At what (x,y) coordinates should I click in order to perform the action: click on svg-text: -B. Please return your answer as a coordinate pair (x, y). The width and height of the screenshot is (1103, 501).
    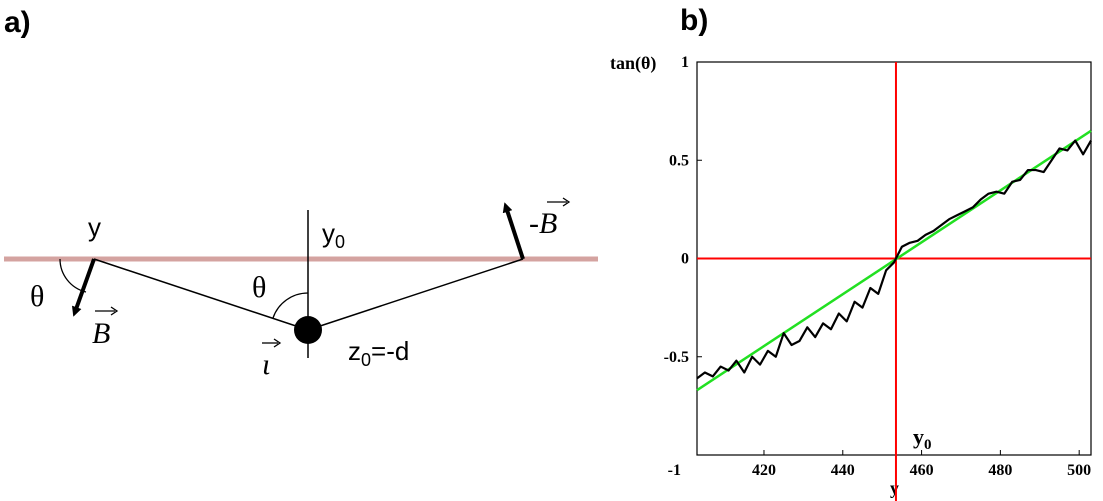
    Looking at the image, I should click on (543, 223).